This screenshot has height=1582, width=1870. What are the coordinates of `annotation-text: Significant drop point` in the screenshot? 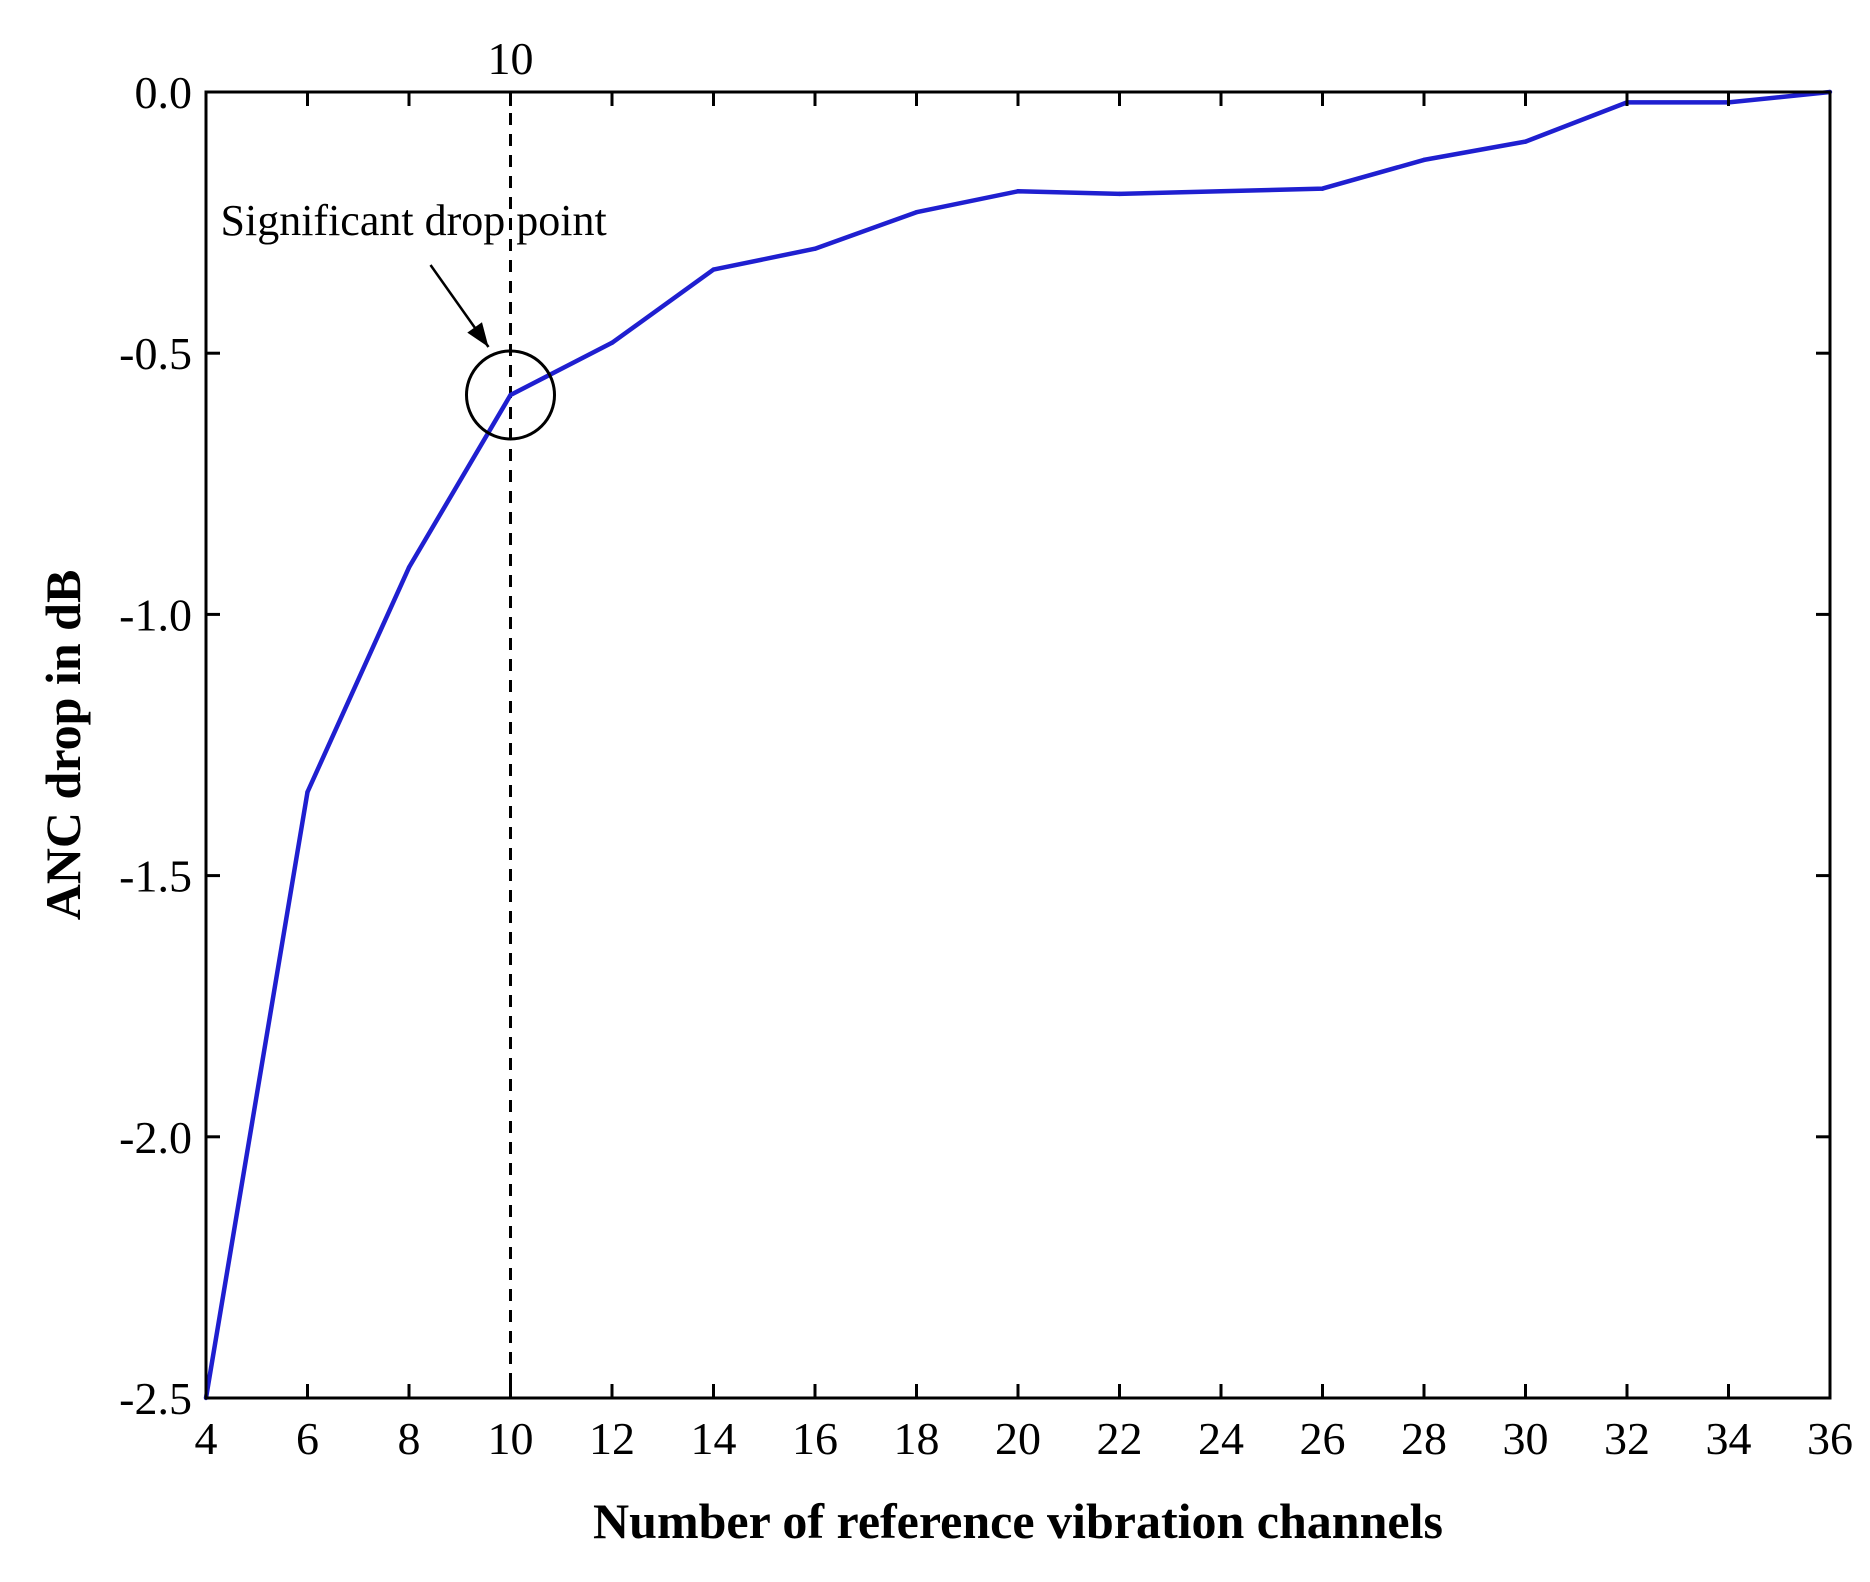 It's located at (414, 220).